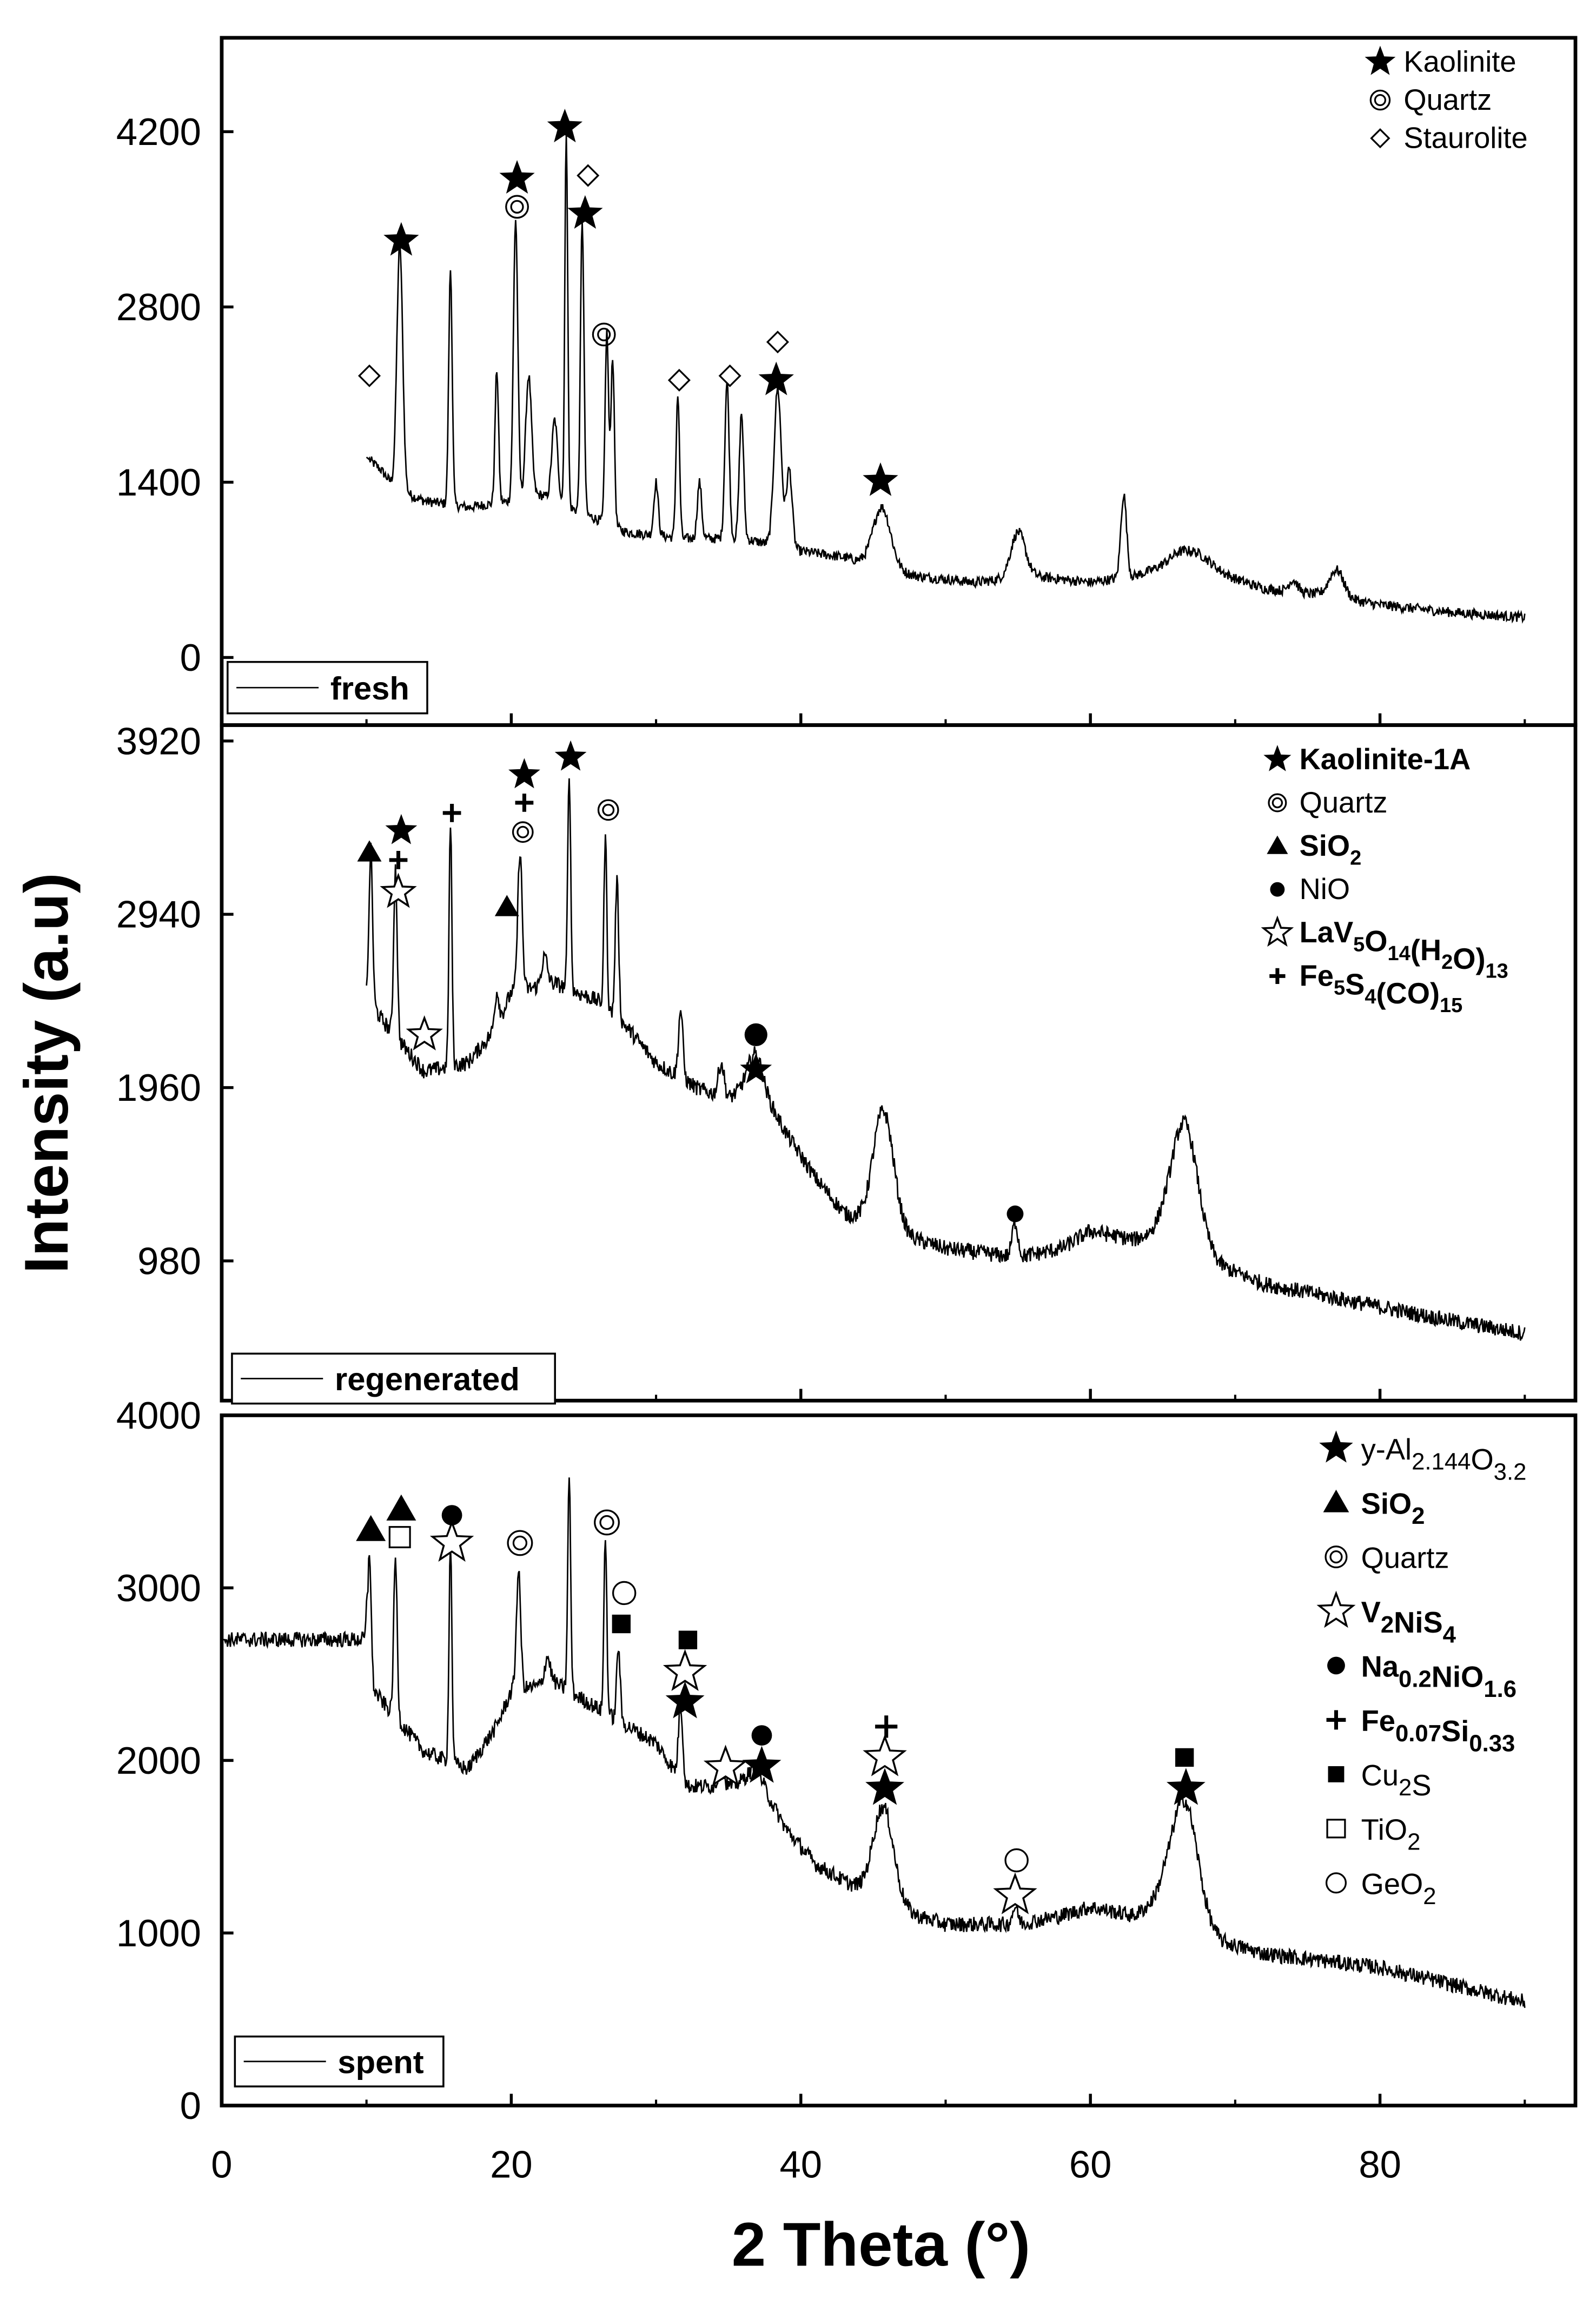 This screenshot has width=1596, height=2299. I want to click on legend-text: Staurolite, so click(1465, 137).